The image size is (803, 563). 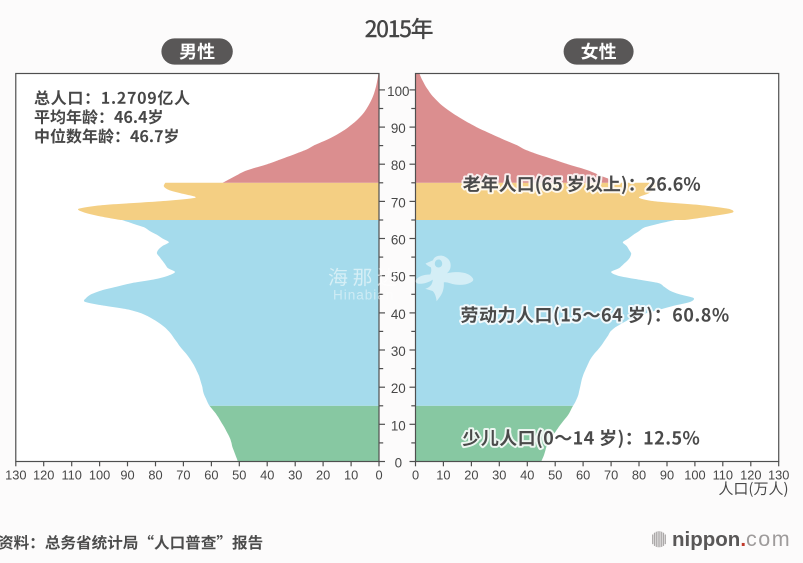 I want to click on svg-text: Hinabian, so click(x=363, y=295).